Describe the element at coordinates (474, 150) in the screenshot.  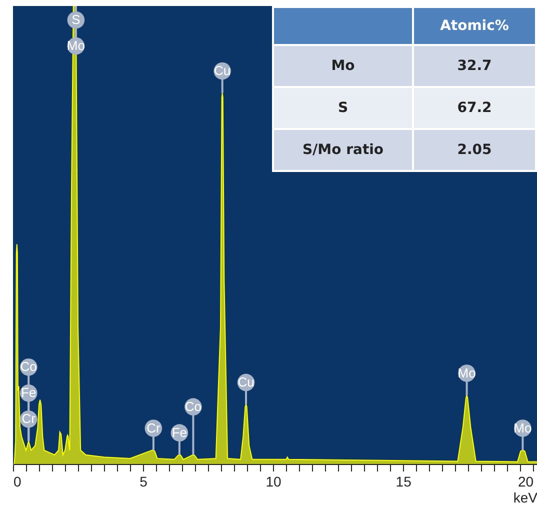
I see `annotation: 2.05` at that location.